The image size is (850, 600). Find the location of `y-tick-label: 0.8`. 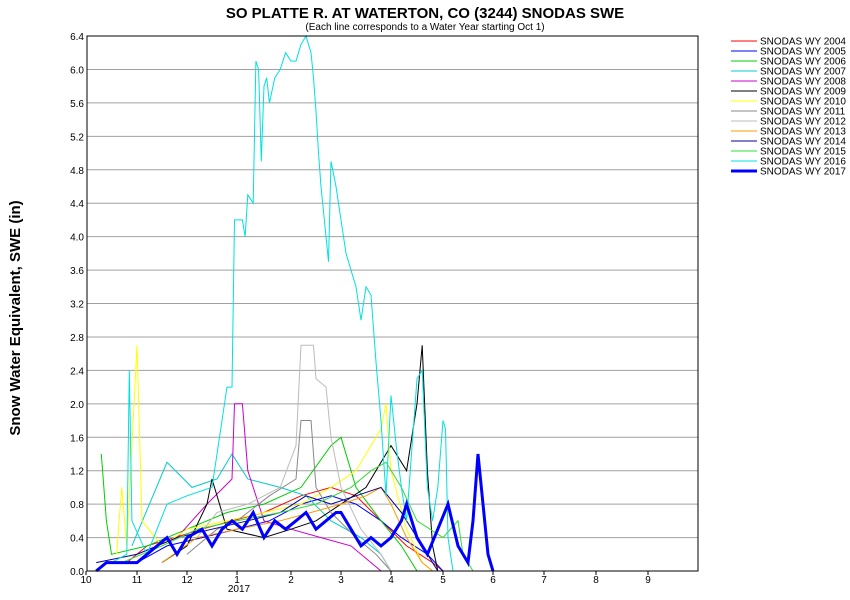

y-tick-label: 0.8 is located at coordinates (77, 505).